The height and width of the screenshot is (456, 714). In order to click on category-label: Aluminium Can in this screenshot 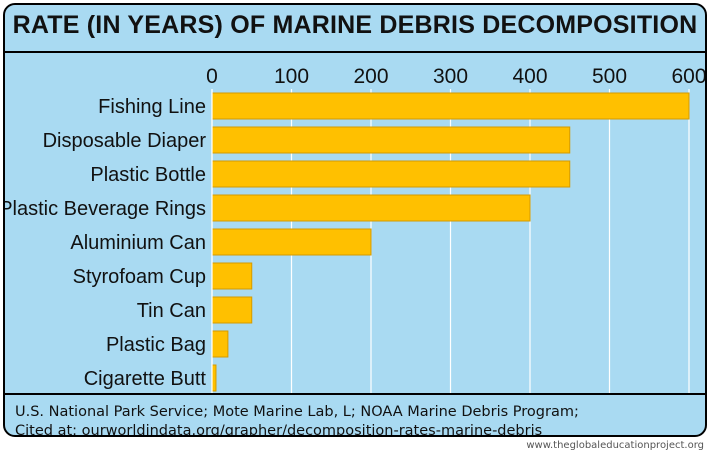, I will do `click(138, 243)`.